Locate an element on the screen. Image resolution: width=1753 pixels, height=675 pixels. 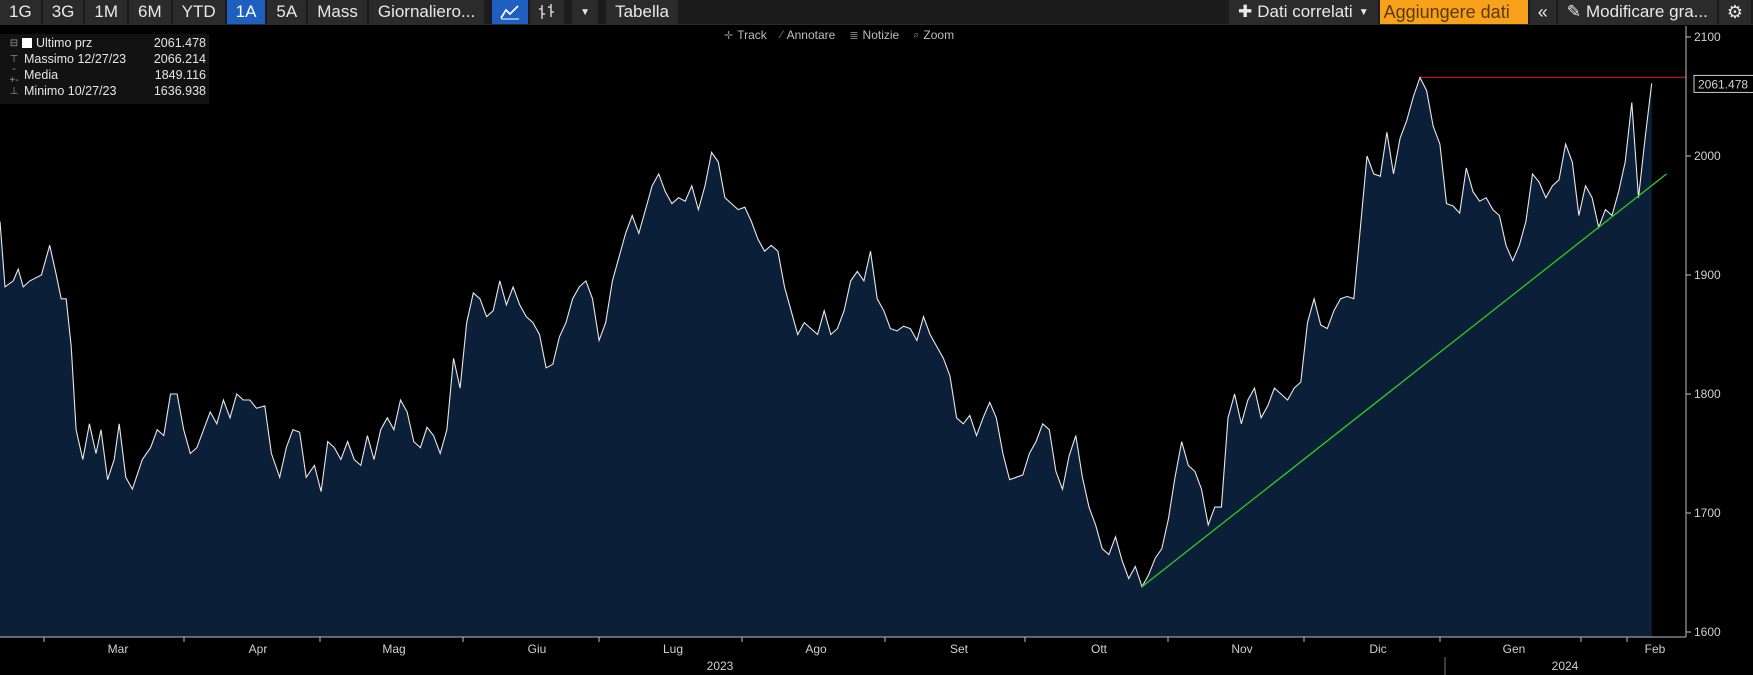
y-axis-tick-label: 1800 is located at coordinates (1707, 394).